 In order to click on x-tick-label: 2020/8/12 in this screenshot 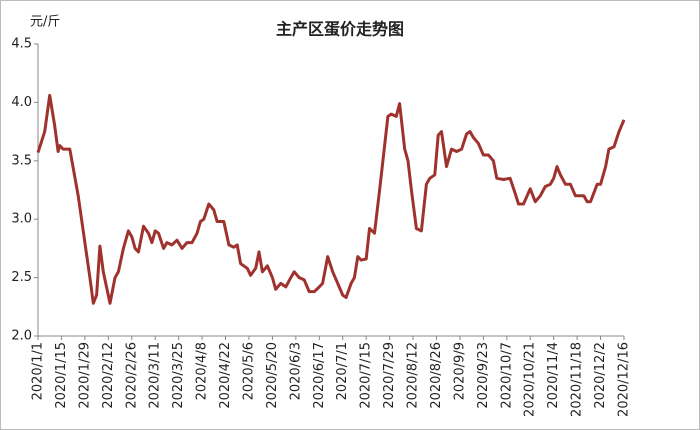, I will do `click(413, 375)`.